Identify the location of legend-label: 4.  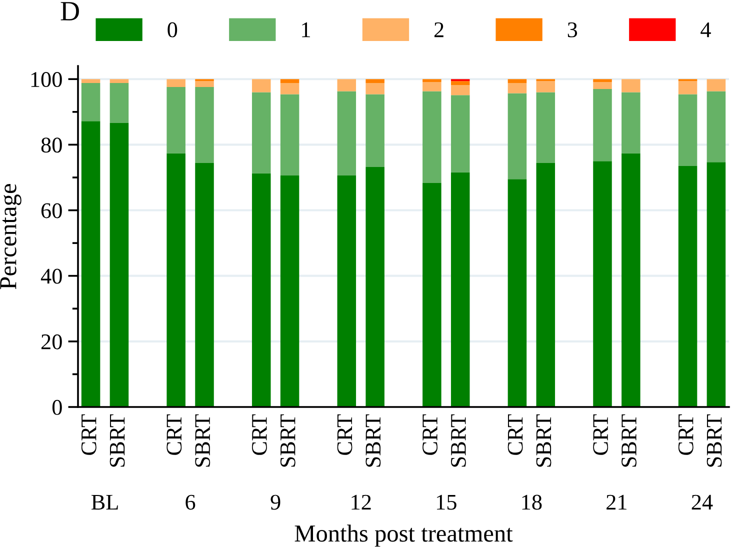
(705, 30).